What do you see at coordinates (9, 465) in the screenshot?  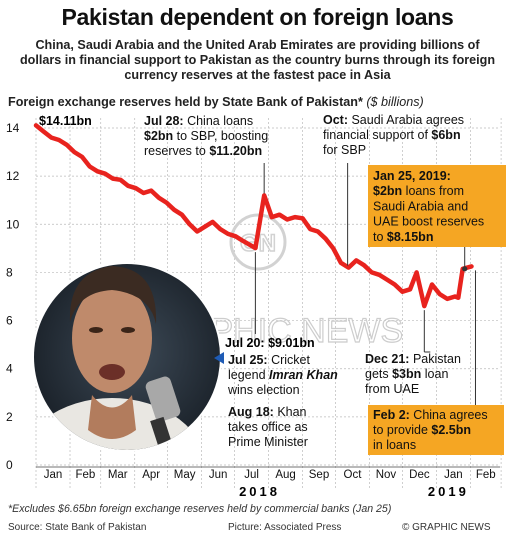 I see `y-tick-label: 0` at bounding box center [9, 465].